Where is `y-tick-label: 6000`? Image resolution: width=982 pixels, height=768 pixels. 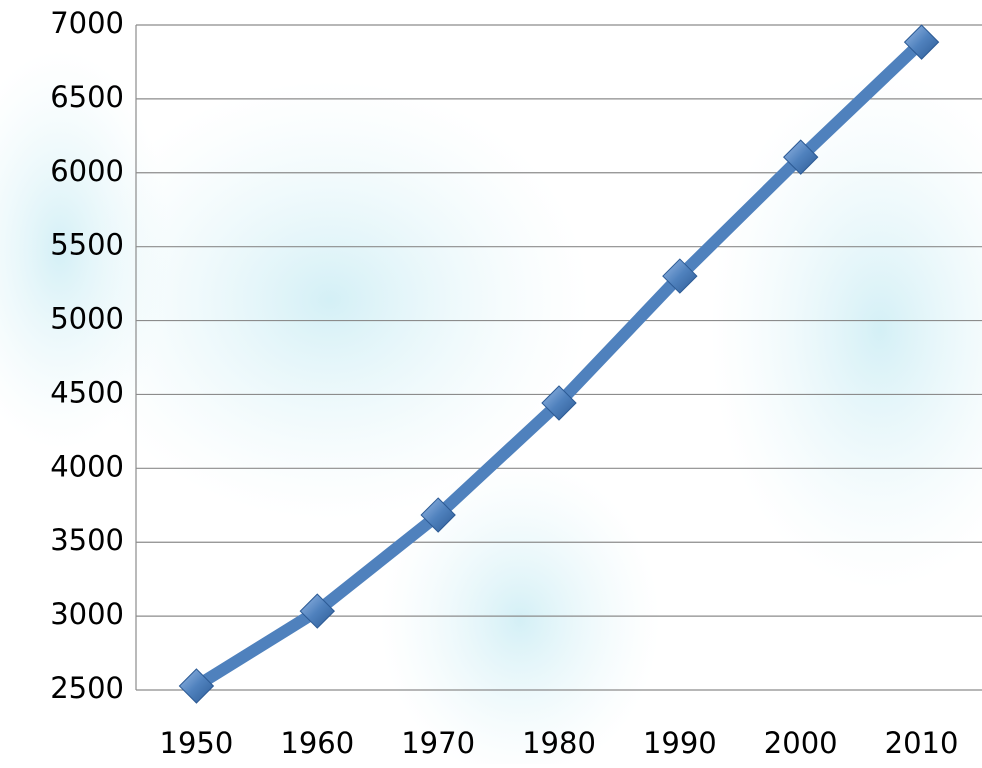 y-tick-label: 6000 is located at coordinates (87, 171).